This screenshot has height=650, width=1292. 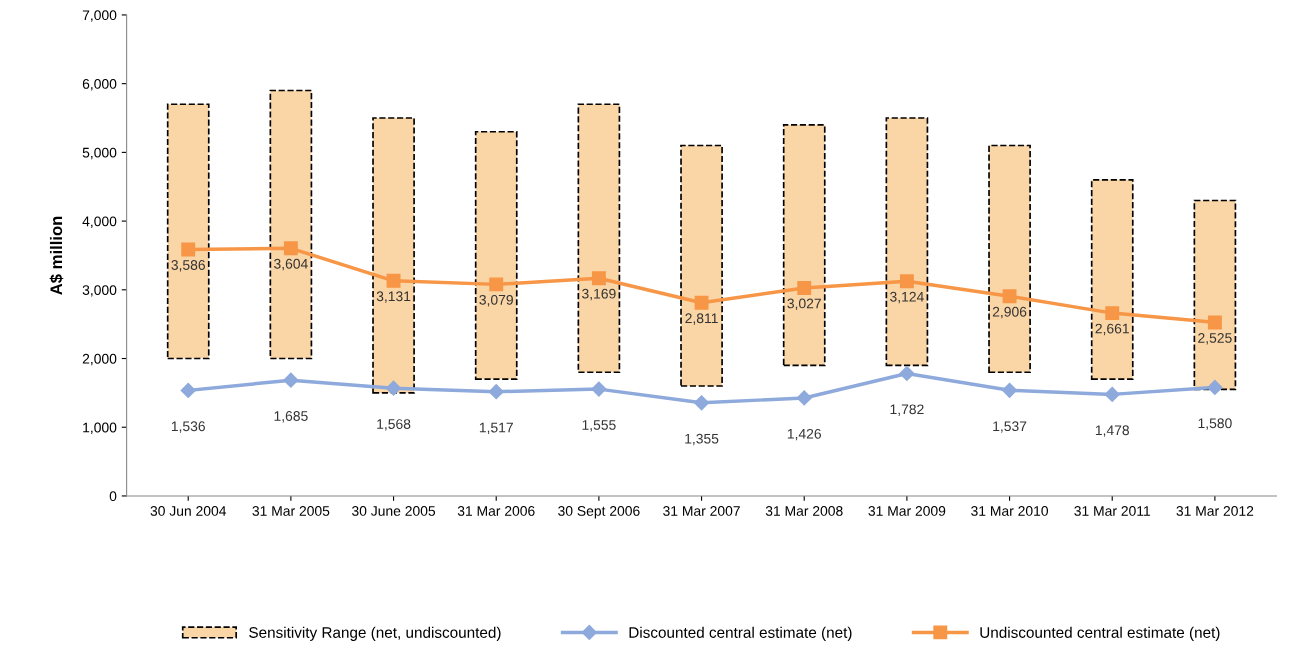 I want to click on x-tick-label: 31 Mar 2009, so click(x=907, y=511).